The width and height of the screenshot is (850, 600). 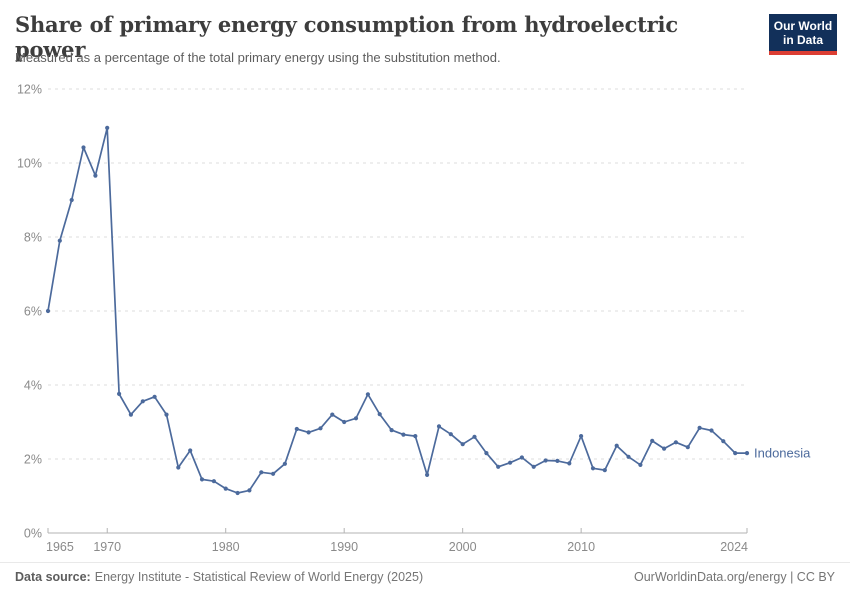 What do you see at coordinates (581, 547) in the screenshot?
I see `x-axis-tick-label: 2010` at bounding box center [581, 547].